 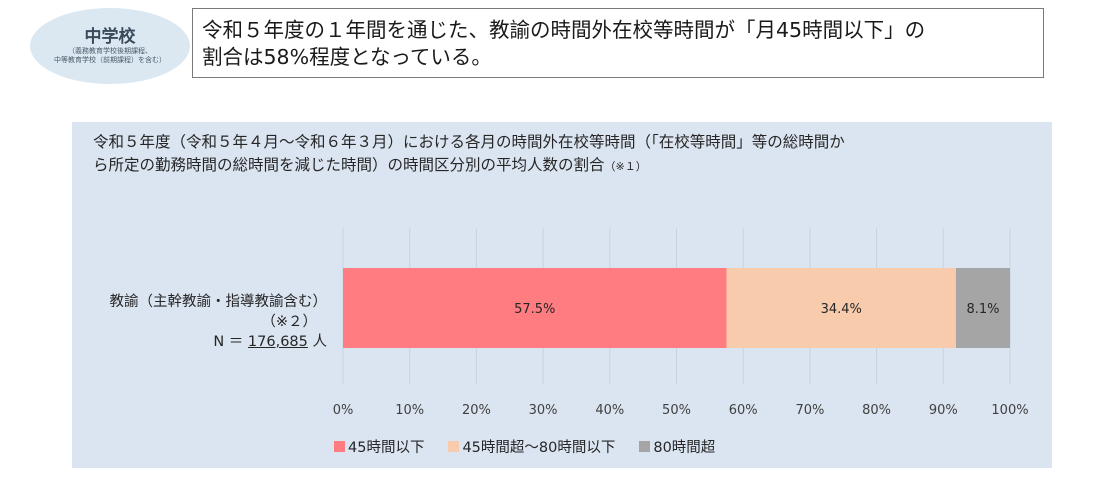 I want to click on x-axis-ticks: 0% 10% 20% 30% 40% 50% 60% 70% 80% 90% 100%, so click(x=681, y=410).